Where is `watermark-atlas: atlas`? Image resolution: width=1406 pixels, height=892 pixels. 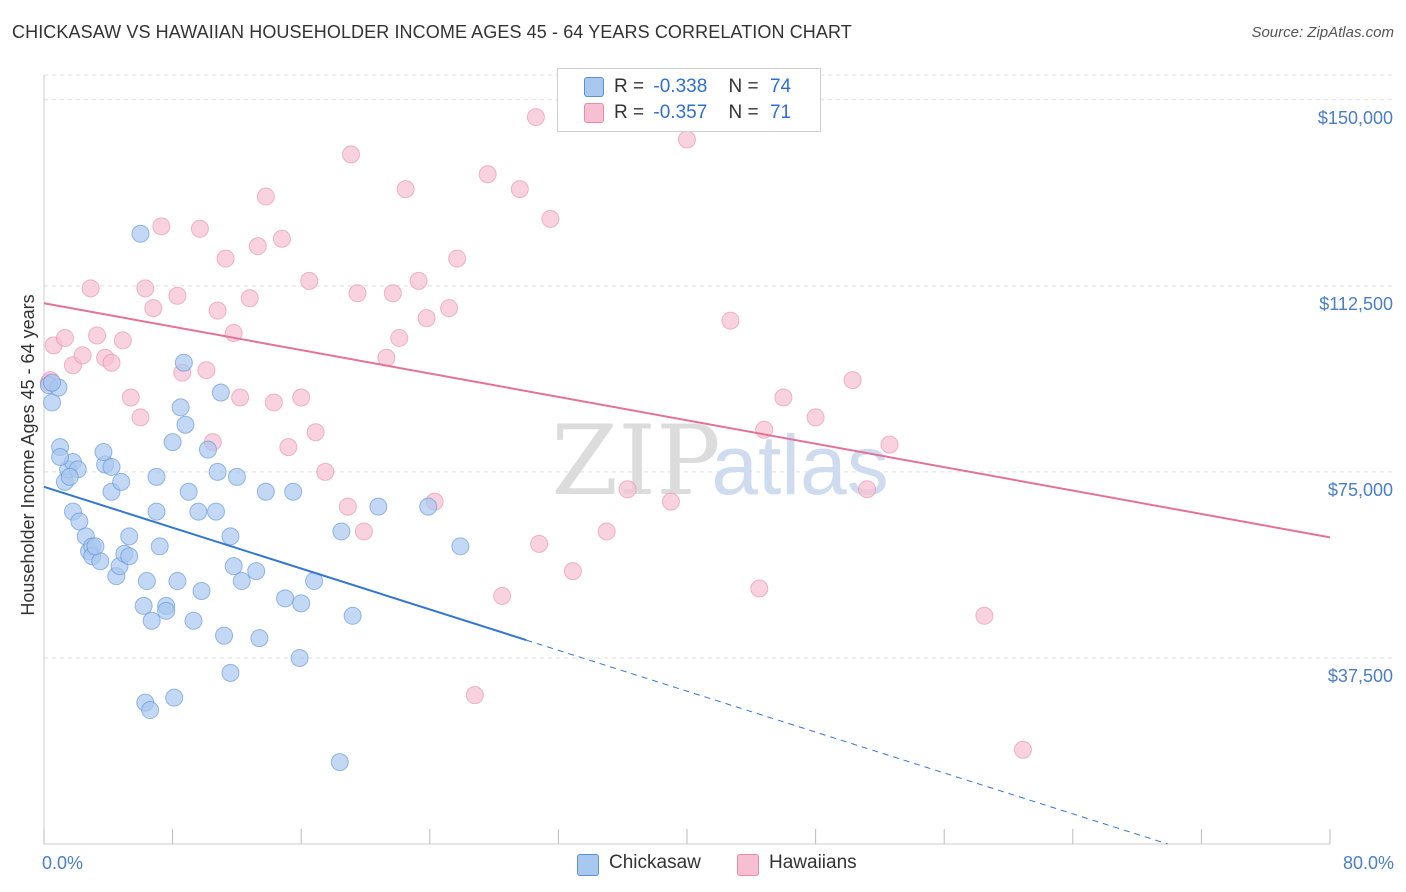 watermark-atlas: atlas is located at coordinates (799, 465).